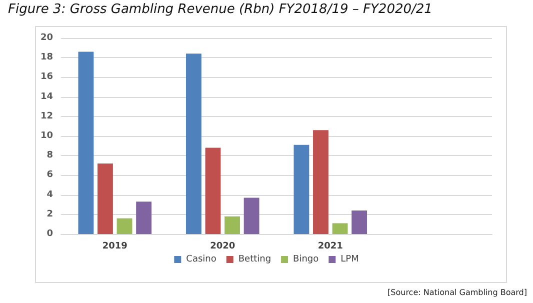 This screenshot has width=533, height=303. I want to click on y-tick-label: 20, so click(46, 38).